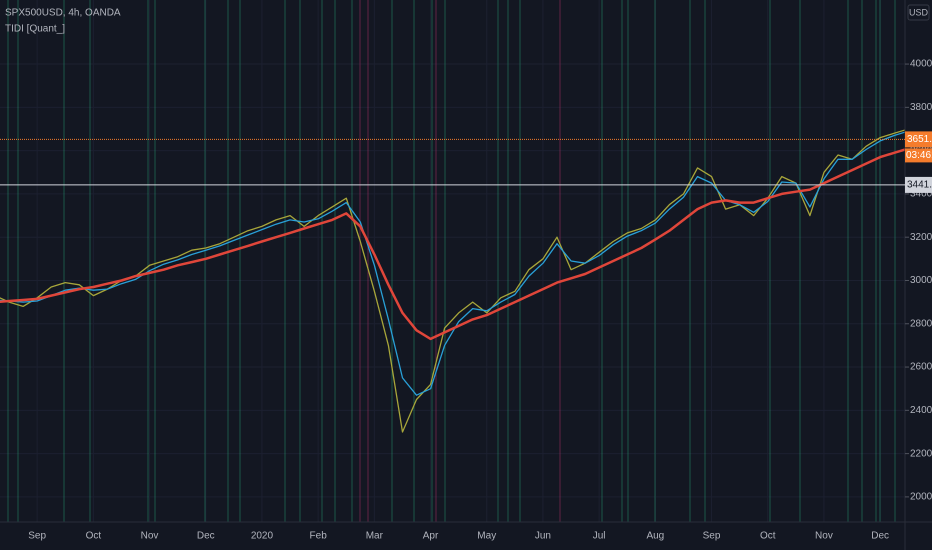 The image size is (932, 550). Describe the element at coordinates (375, 536) in the screenshot. I see `x-tick-label: Mar` at that location.